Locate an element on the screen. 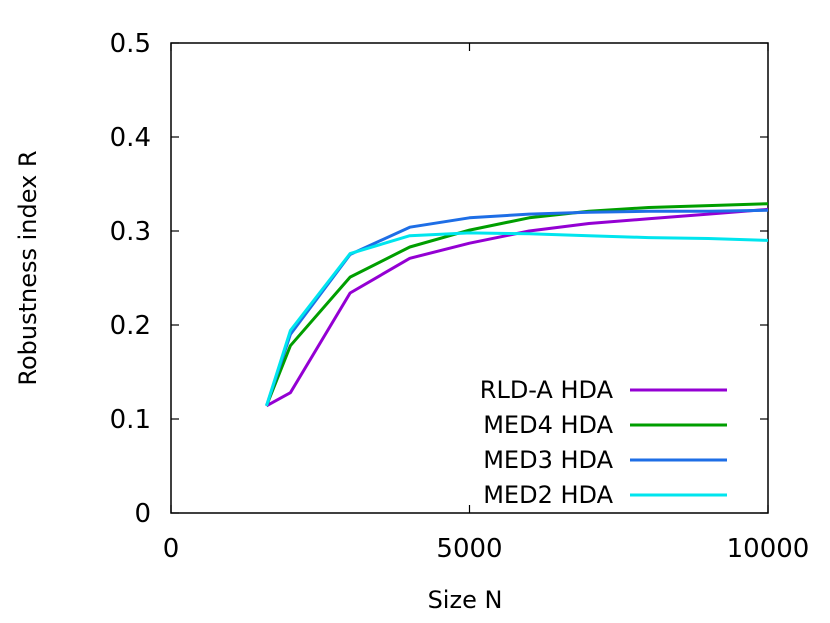  legend-label: MED2 HDA is located at coordinates (548, 495).